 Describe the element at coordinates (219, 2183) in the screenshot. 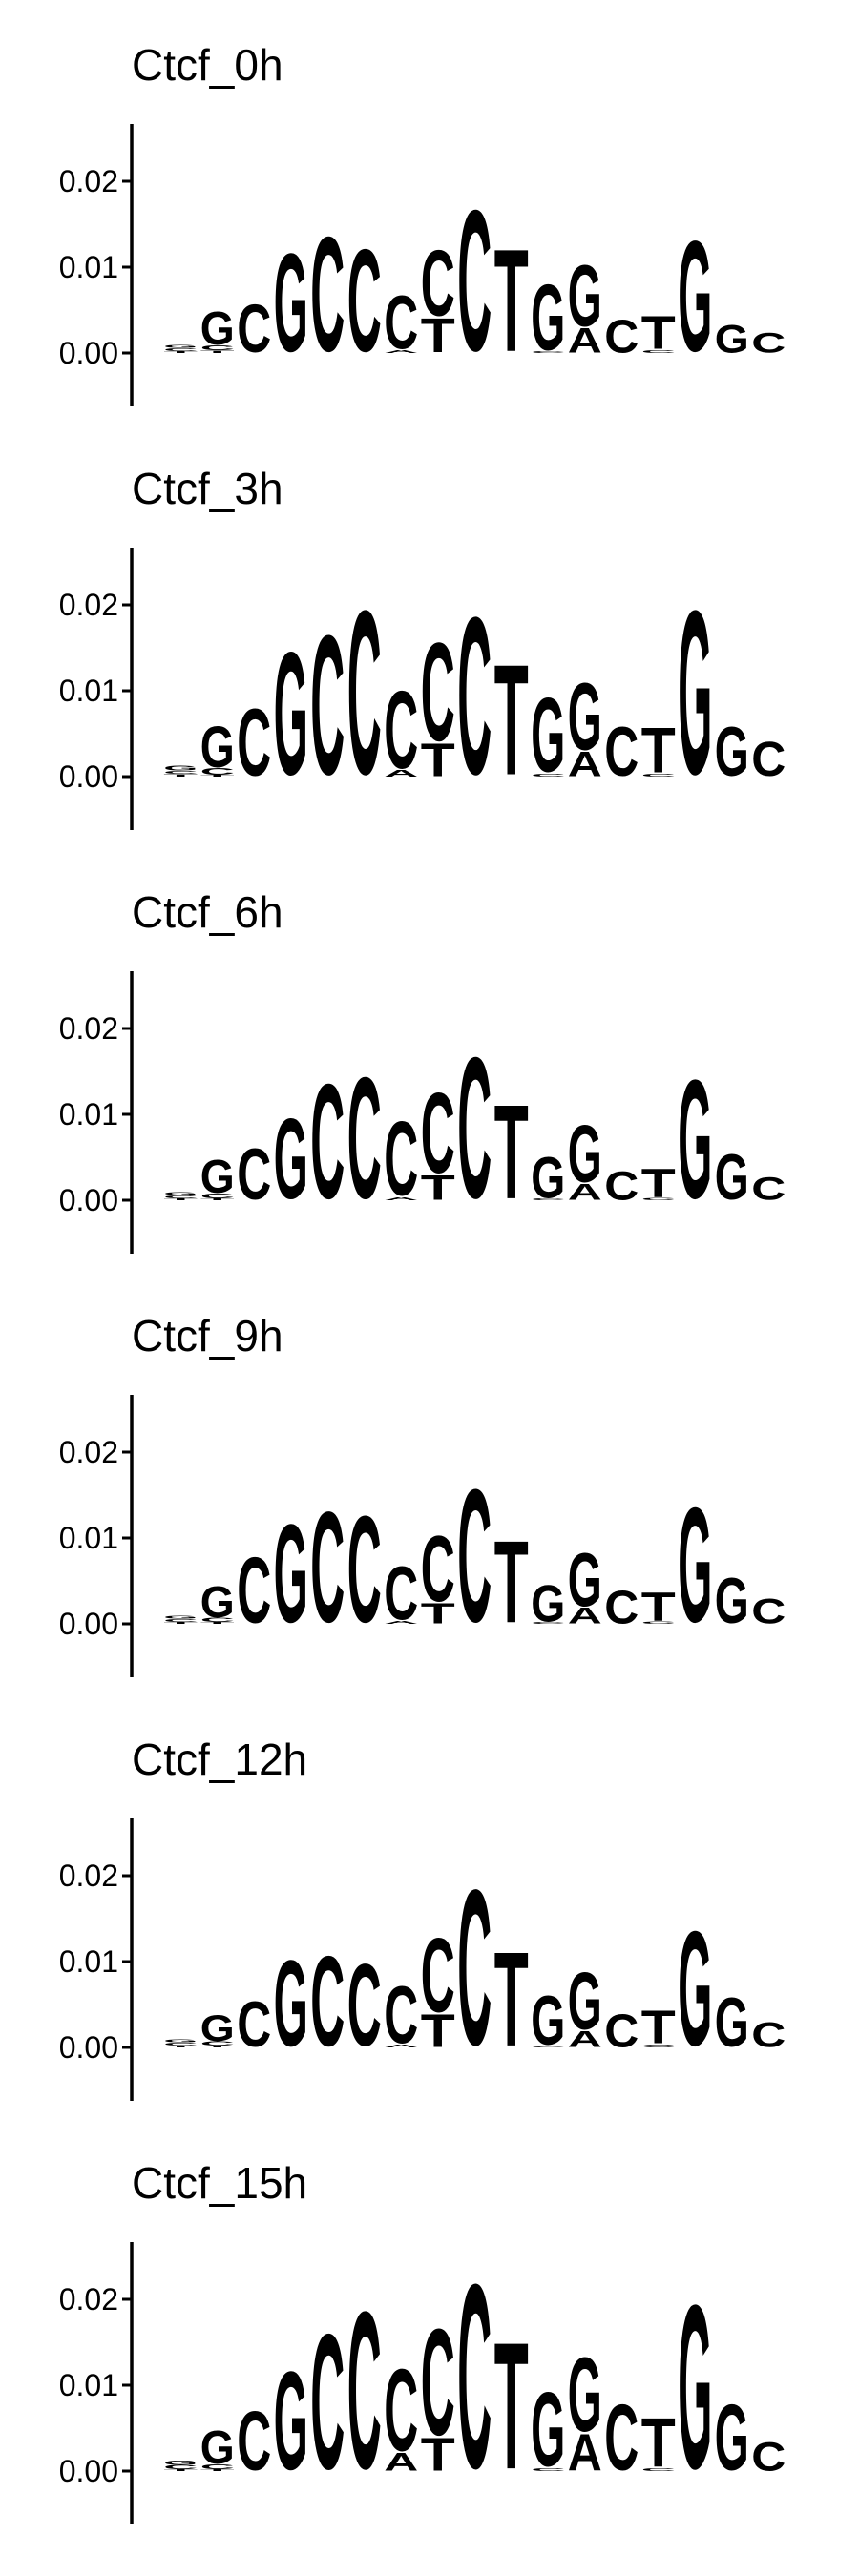

I see `panel-title: Ctcf_15h` at that location.